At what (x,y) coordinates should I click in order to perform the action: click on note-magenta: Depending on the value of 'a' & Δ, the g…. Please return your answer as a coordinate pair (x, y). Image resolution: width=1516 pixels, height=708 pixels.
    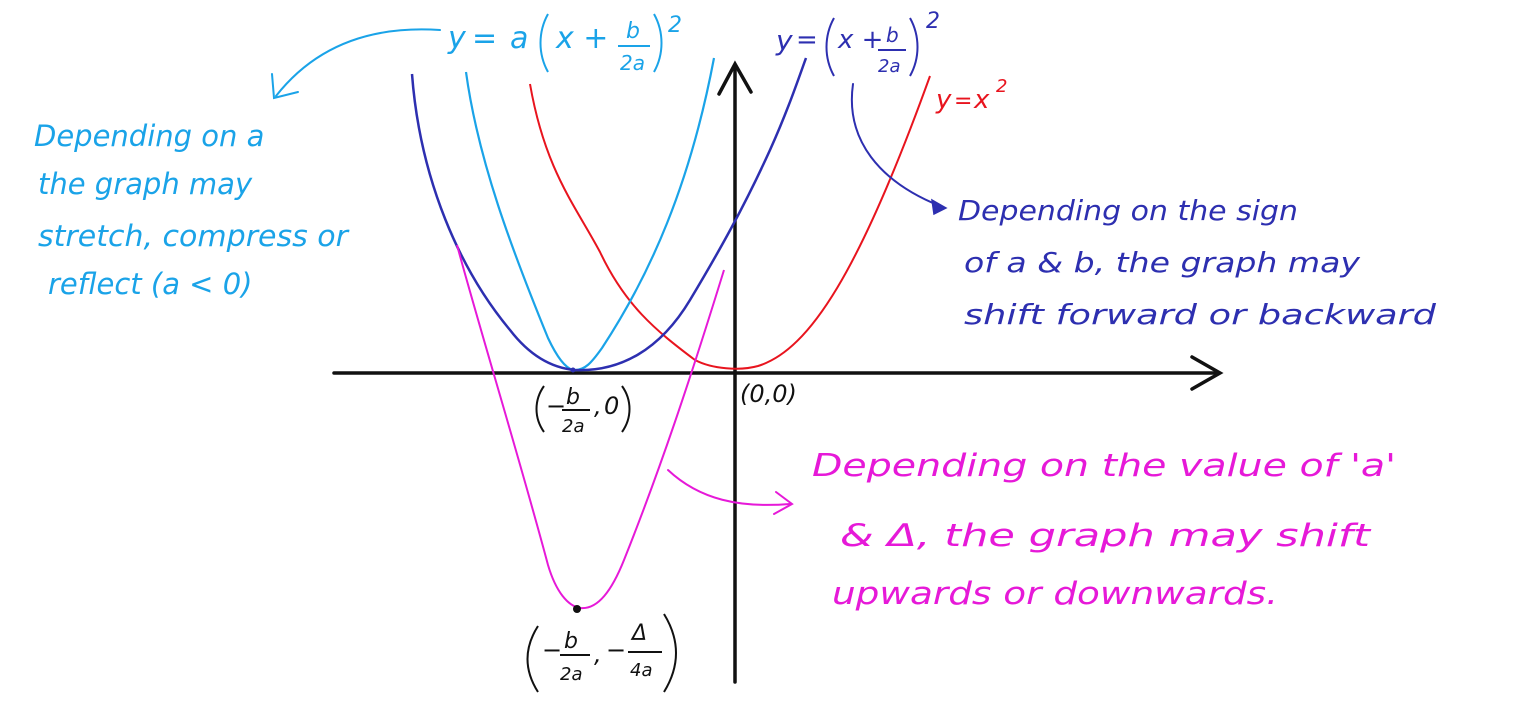
    Looking at the image, I should click on (1104, 530).